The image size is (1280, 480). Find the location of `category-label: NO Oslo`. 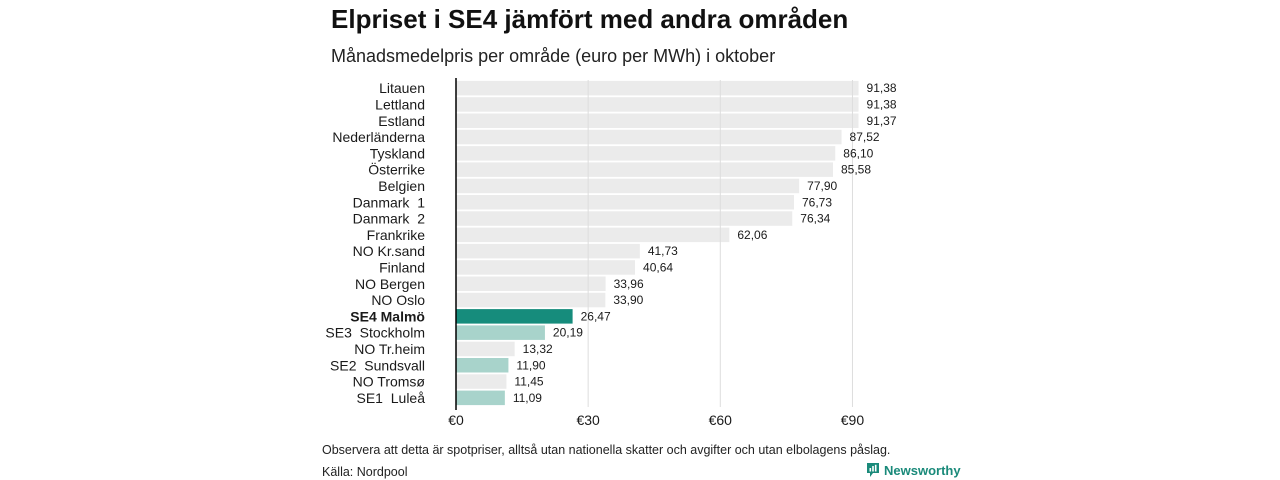

category-label: NO Oslo is located at coordinates (398, 300).